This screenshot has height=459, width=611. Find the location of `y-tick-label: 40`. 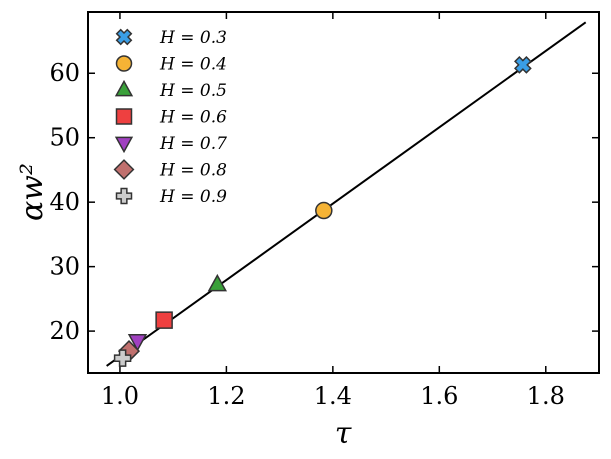

y-tick-label: 40 is located at coordinates (64, 202).